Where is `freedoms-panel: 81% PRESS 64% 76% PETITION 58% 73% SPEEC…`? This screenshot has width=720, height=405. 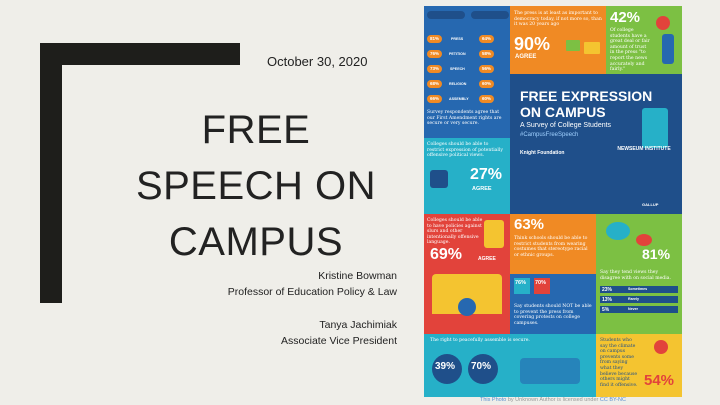 freedoms-panel: 81% PRESS 64% 76% PETITION 58% 73% SPEEC… is located at coordinates (467, 72).